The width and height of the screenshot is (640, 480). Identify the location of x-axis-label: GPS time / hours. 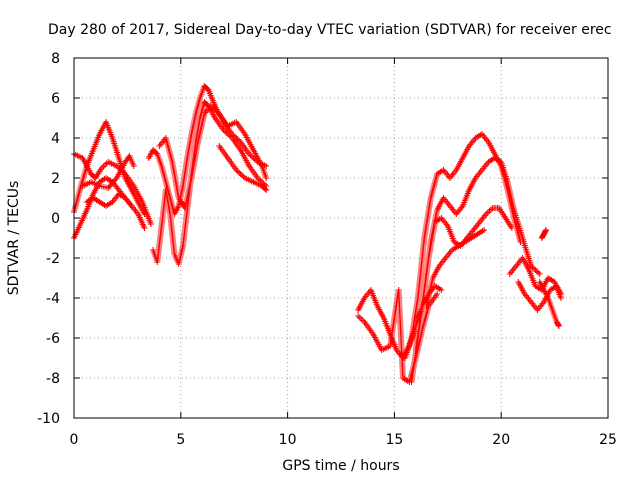
(340, 466).